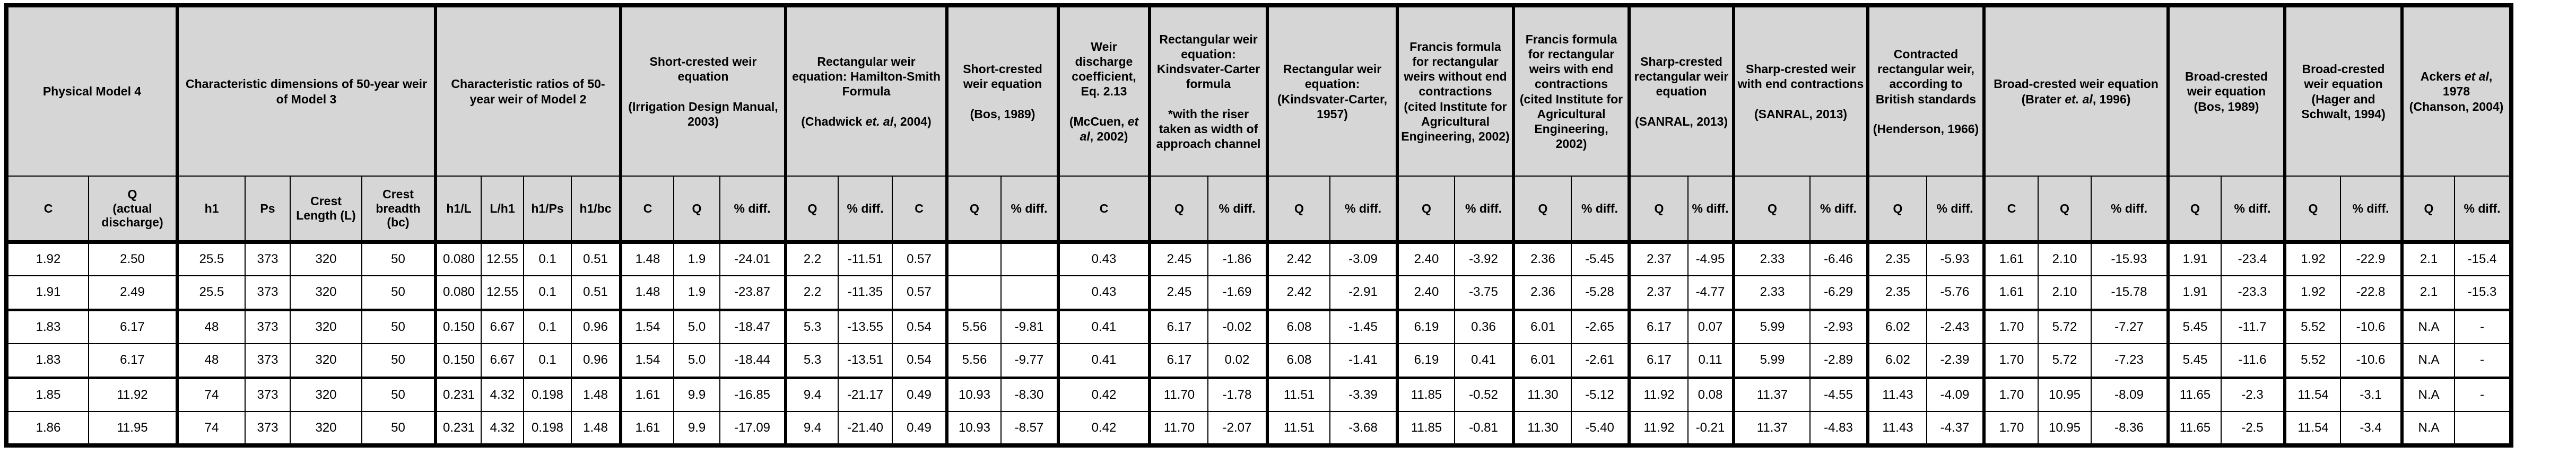  What do you see at coordinates (866, 429) in the screenshot?
I see `table-cell: -21.40` at bounding box center [866, 429].